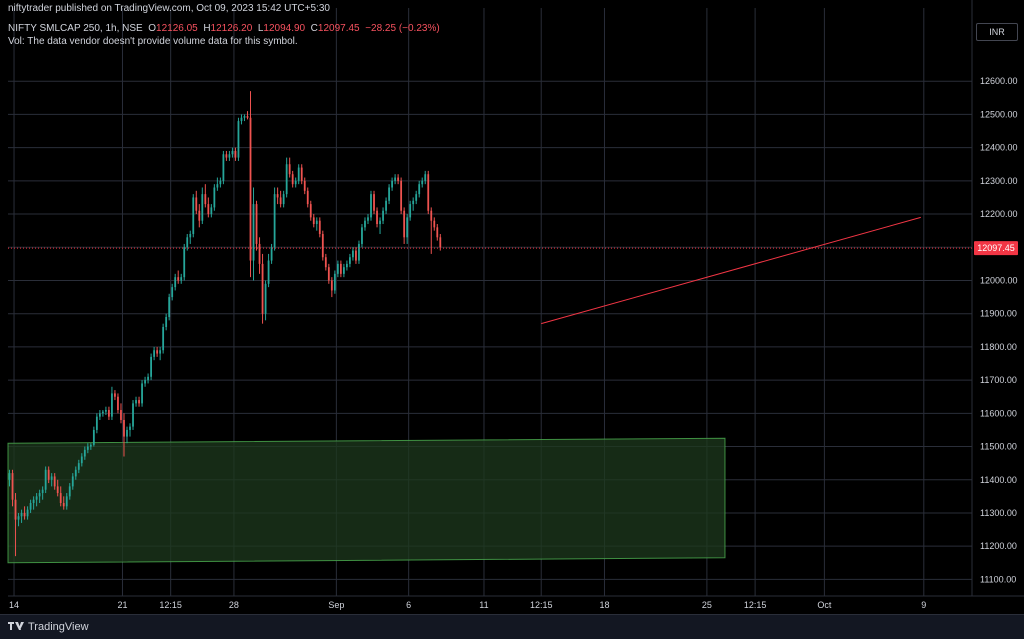  Describe the element at coordinates (999, 280) in the screenshot. I see `y-tick-label: 12000.00` at that location.